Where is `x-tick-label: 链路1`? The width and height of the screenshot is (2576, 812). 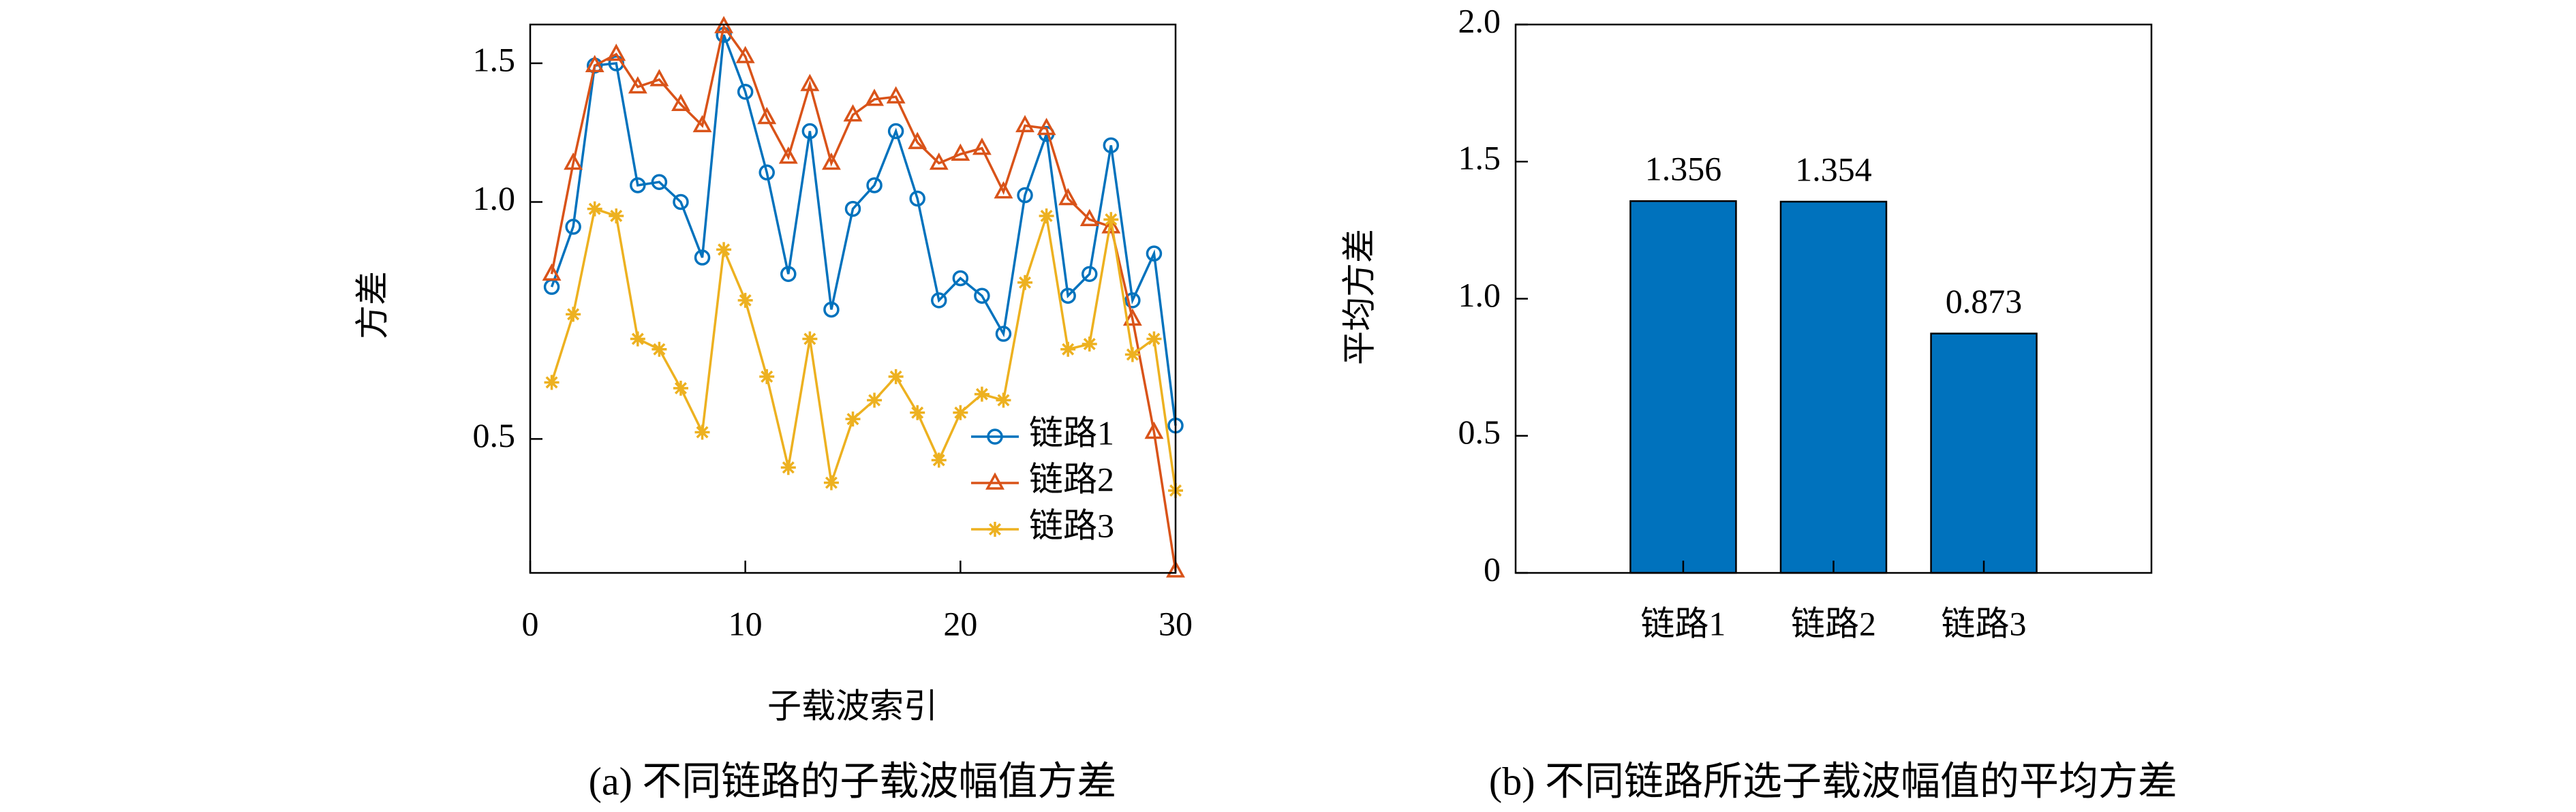
x-tick-label: 链路1 is located at coordinates (1683, 623).